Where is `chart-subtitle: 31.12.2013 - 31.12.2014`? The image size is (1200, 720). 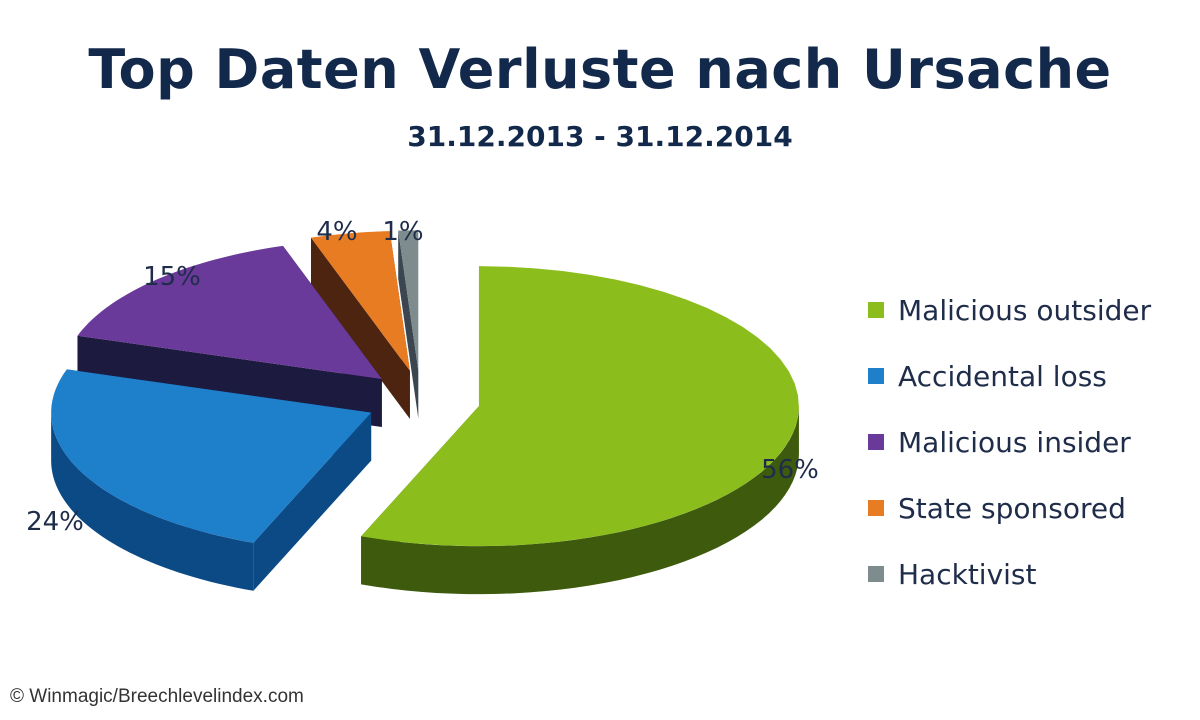
chart-subtitle: 31.12.2013 - 31.12.2014 is located at coordinates (600, 136).